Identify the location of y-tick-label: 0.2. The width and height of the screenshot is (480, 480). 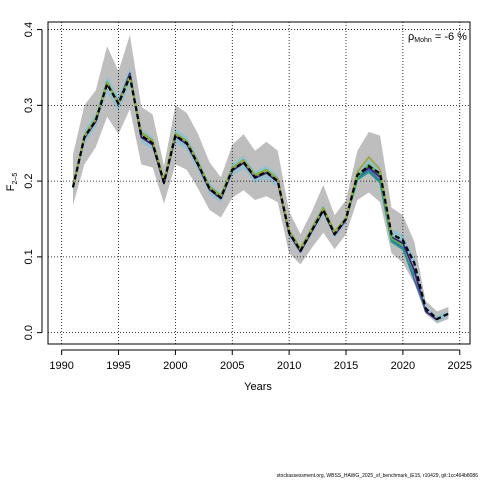
(29, 180).